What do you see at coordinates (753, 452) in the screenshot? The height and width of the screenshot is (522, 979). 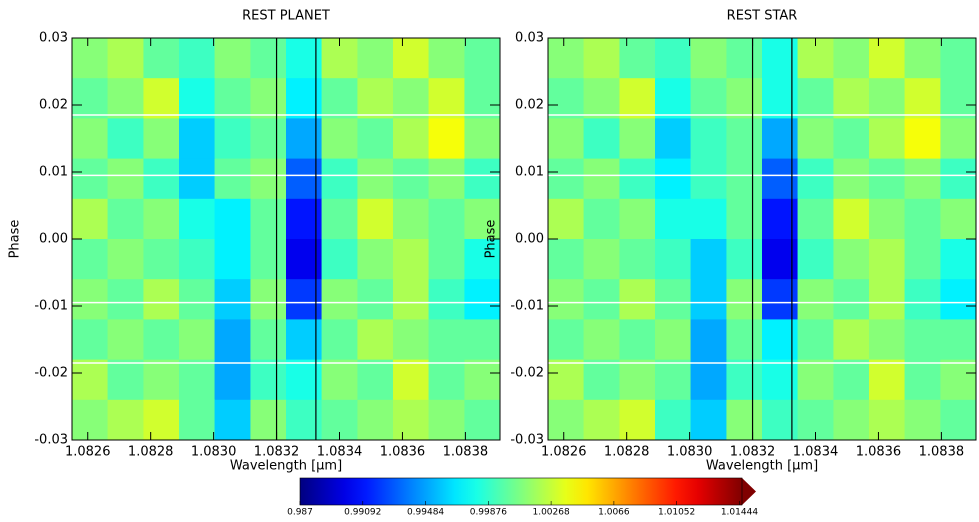 I see `x-tick-label: 1.0832` at bounding box center [753, 452].